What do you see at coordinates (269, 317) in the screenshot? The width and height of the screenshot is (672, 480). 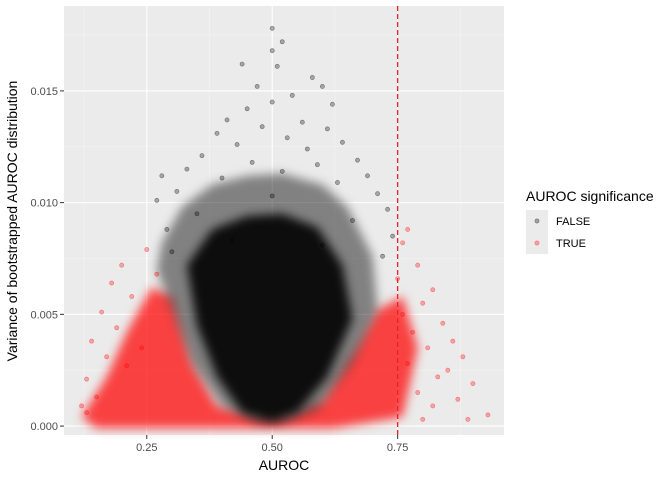 I see `false-point-cloud-core` at bounding box center [269, 317].